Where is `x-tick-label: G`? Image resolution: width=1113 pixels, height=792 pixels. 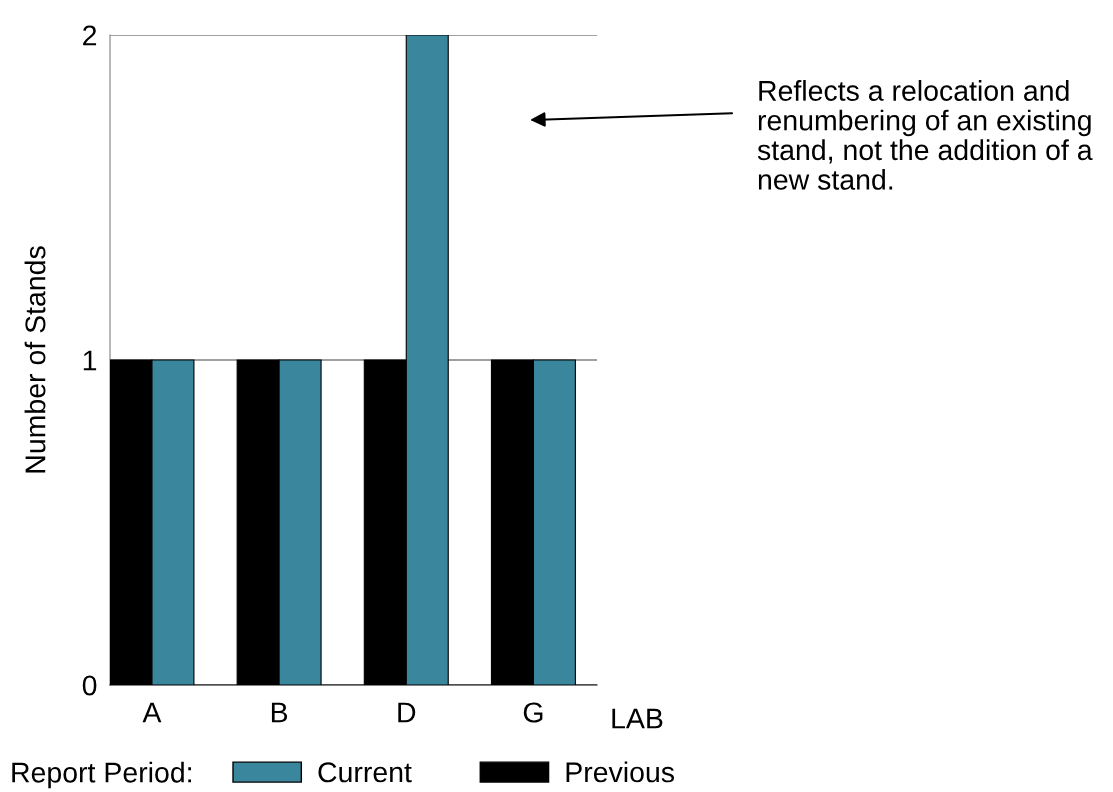
x-tick-label: G is located at coordinates (533, 712).